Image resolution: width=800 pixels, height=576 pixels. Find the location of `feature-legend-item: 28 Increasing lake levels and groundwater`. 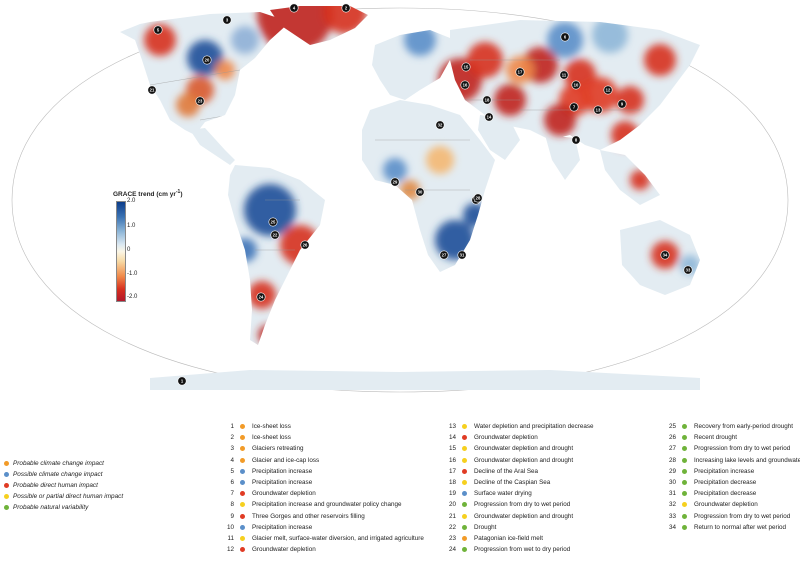

feature-legend-item: 28 Increasing lake levels and groundwater is located at coordinates (733, 460).